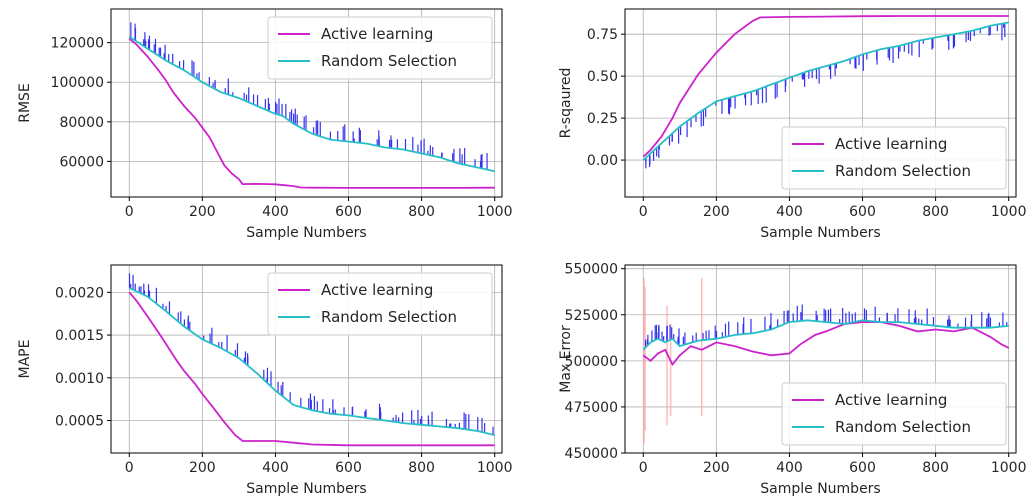 The image size is (1028, 504). What do you see at coordinates (602, 161) in the screenshot?
I see `y-tick-label: 0.00` at bounding box center [602, 161].